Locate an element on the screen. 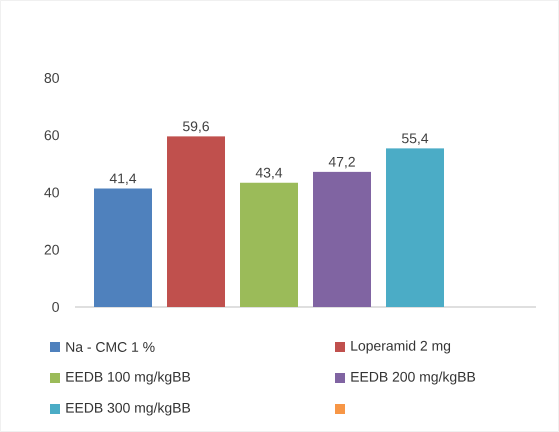 The height and width of the screenshot is (432, 559). legend-label: EEDB 300 mg/kgBB is located at coordinates (128, 409).